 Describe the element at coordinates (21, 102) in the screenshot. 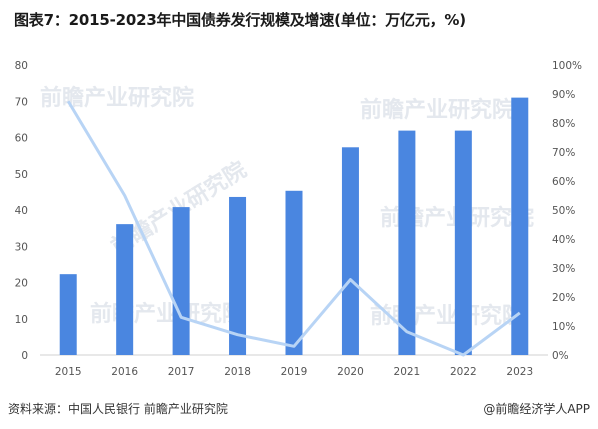

I see `y-left-tick-label: 70` at that location.